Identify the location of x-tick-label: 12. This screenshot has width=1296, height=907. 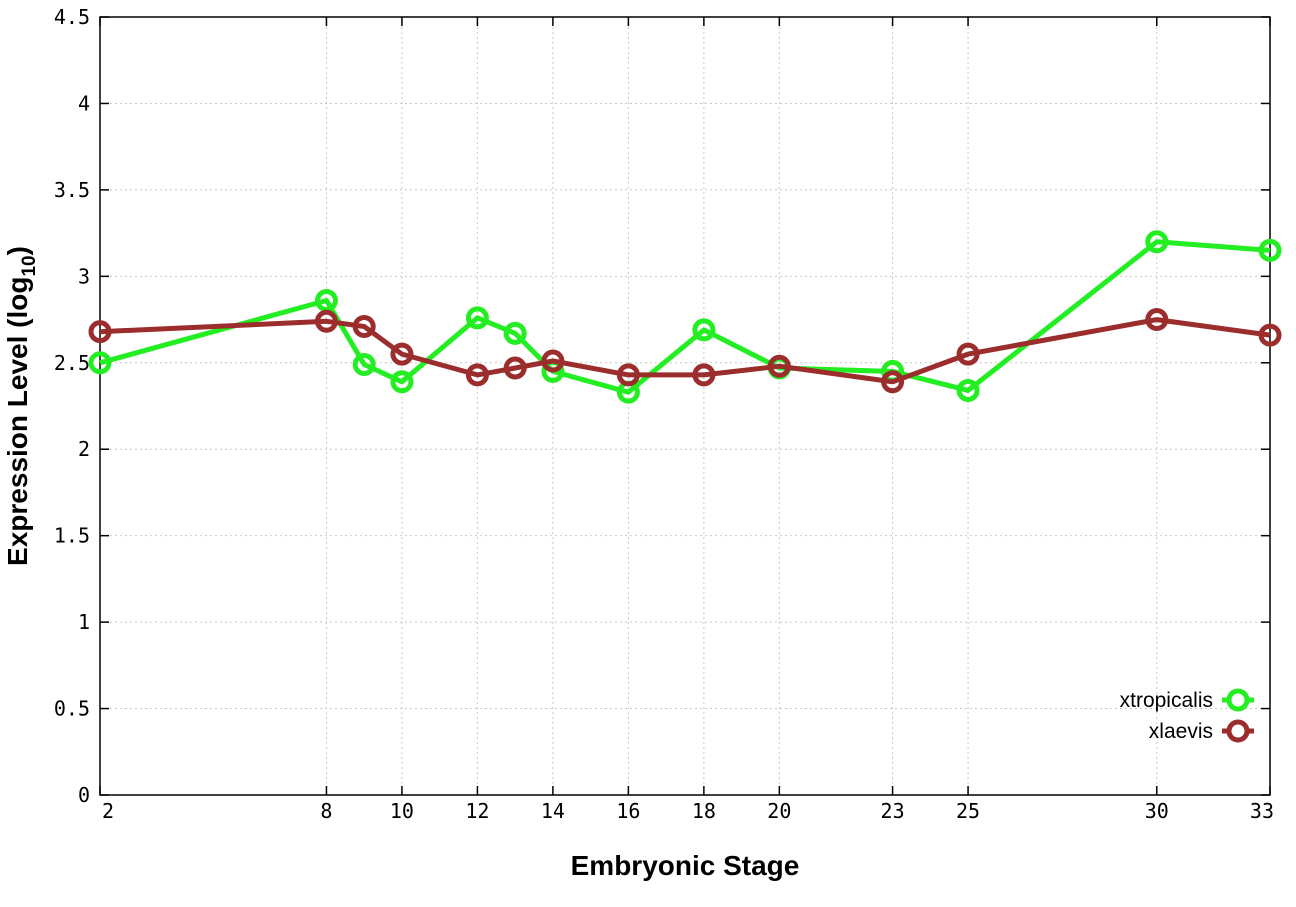
(477, 811).